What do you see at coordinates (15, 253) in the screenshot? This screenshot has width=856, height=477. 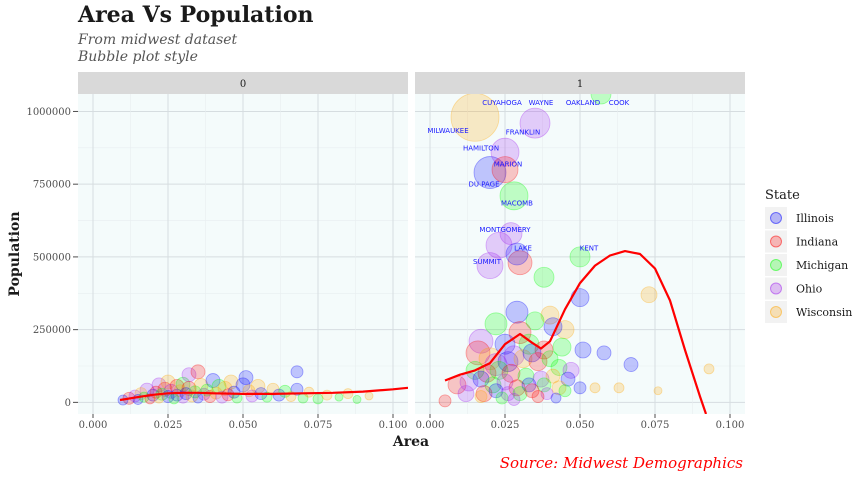 I see `y-axis-title: Population` at bounding box center [15, 253].